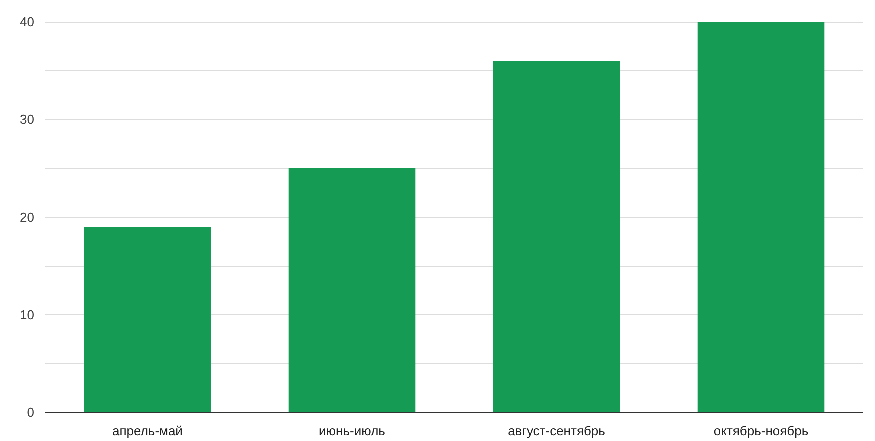 The width and height of the screenshot is (875, 441). Describe the element at coordinates (557, 431) in the screenshot. I see `x-tick-label: август-сентябрь` at that location.